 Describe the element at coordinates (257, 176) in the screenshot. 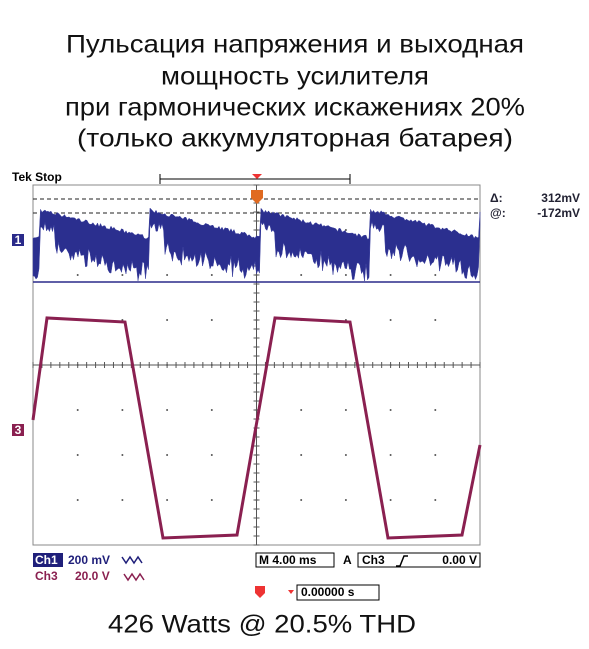

I see `position-marker` at that location.